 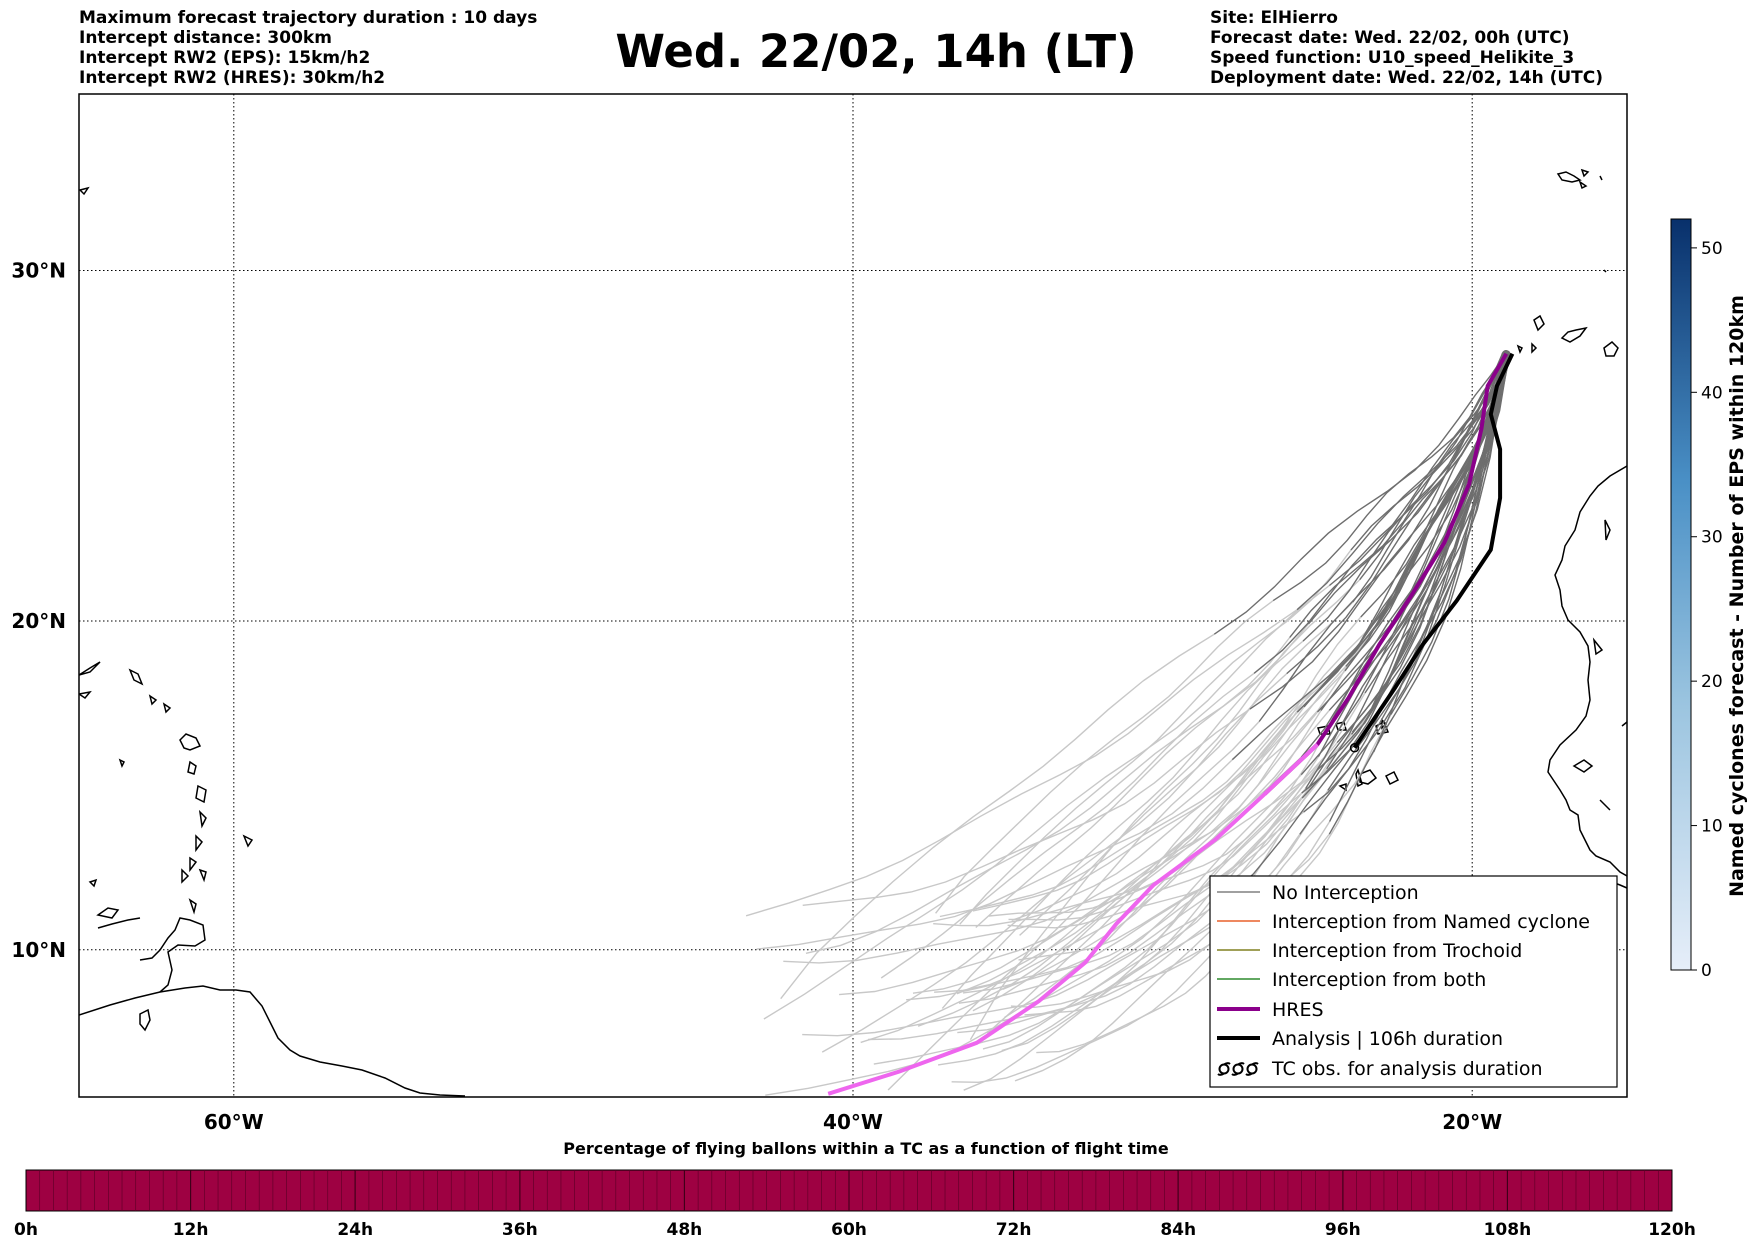 I want to click on hres-trajectory-late, so click(x=1073, y=919).